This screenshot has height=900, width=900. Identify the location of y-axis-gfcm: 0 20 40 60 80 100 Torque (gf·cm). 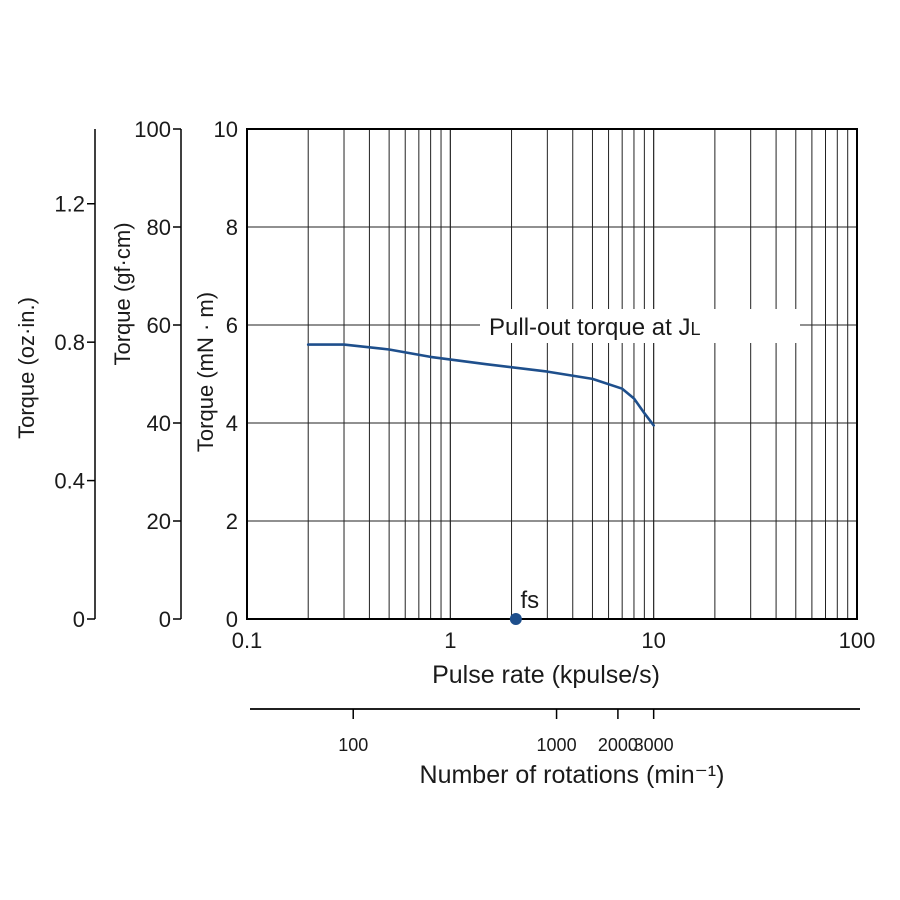
(146, 374).